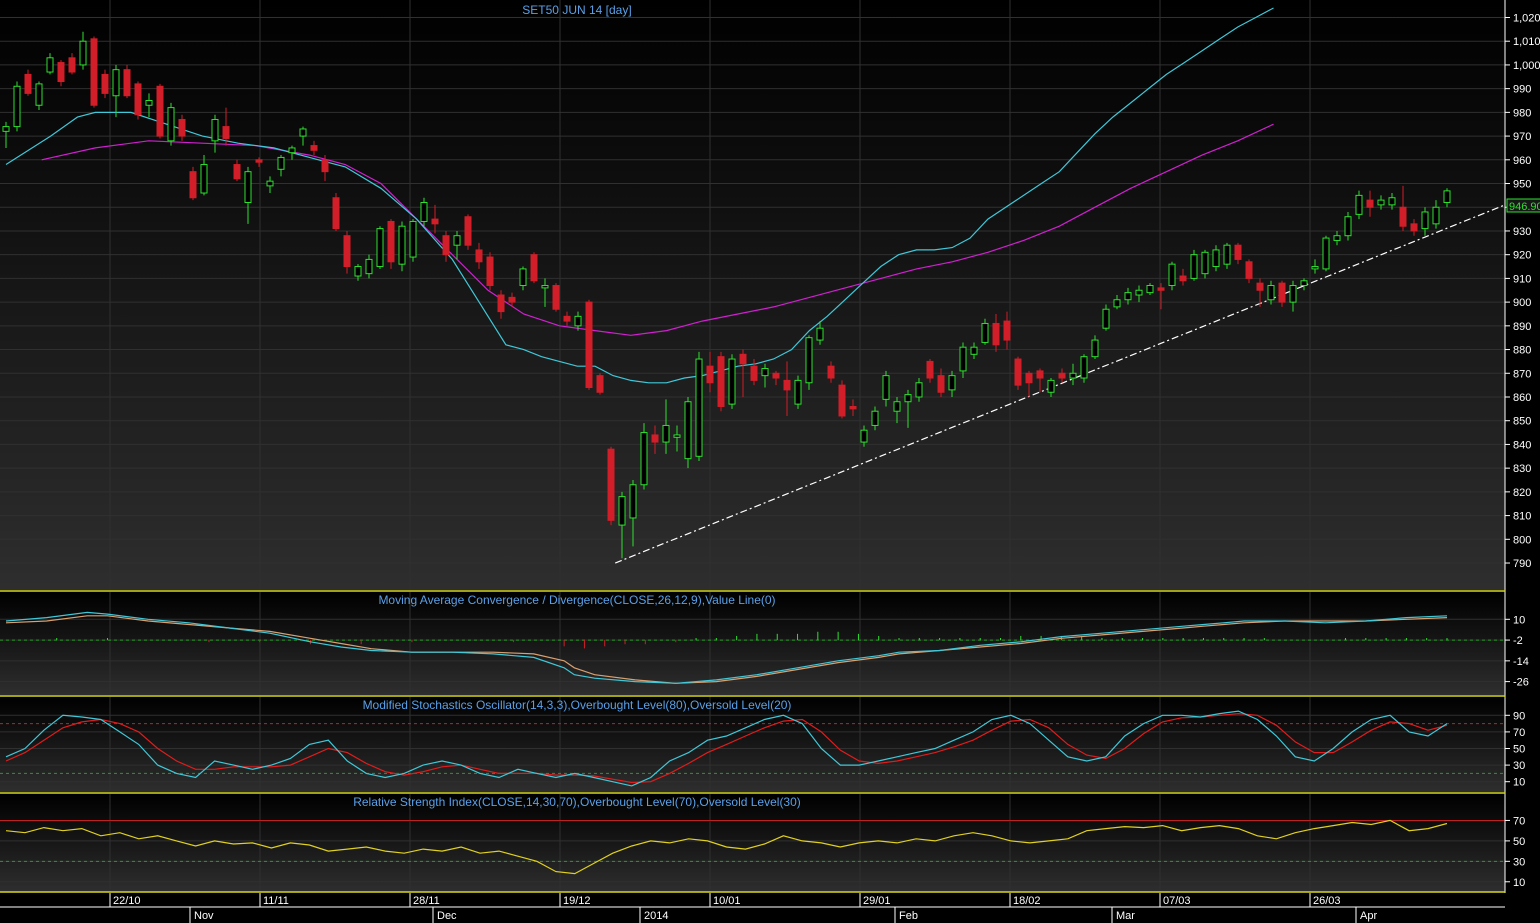 This screenshot has width=1540, height=923. Describe the element at coordinates (1522, 279) in the screenshot. I see `price-tick-label: 910` at that location.